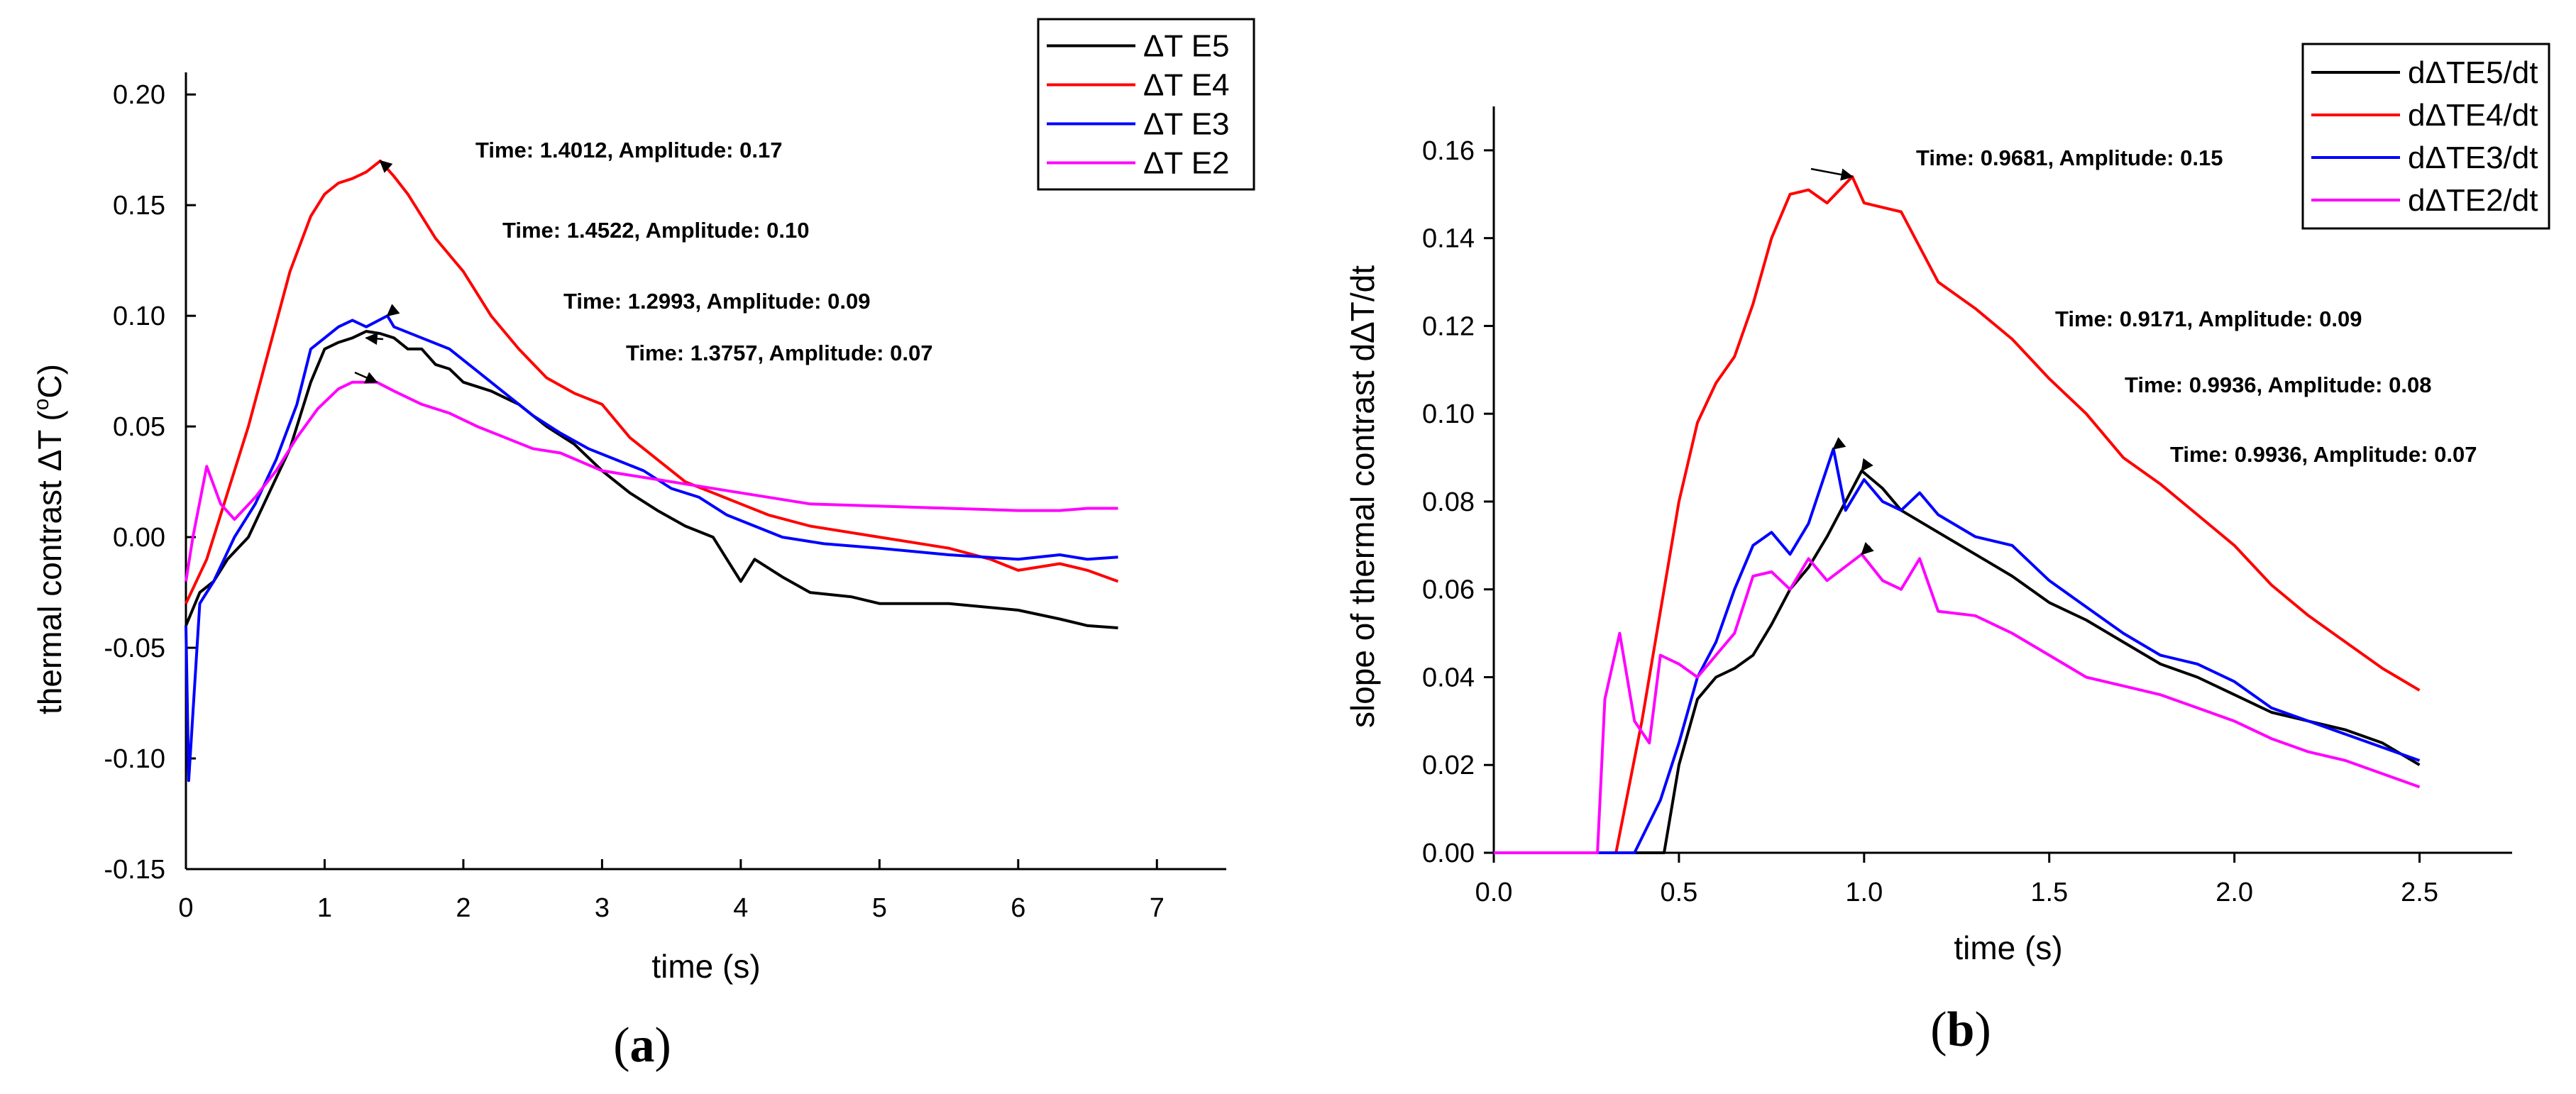 The image size is (2576, 1094). Describe the element at coordinates (2008, 948) in the screenshot. I see `chart-b-xlabel: time (s)` at that location.